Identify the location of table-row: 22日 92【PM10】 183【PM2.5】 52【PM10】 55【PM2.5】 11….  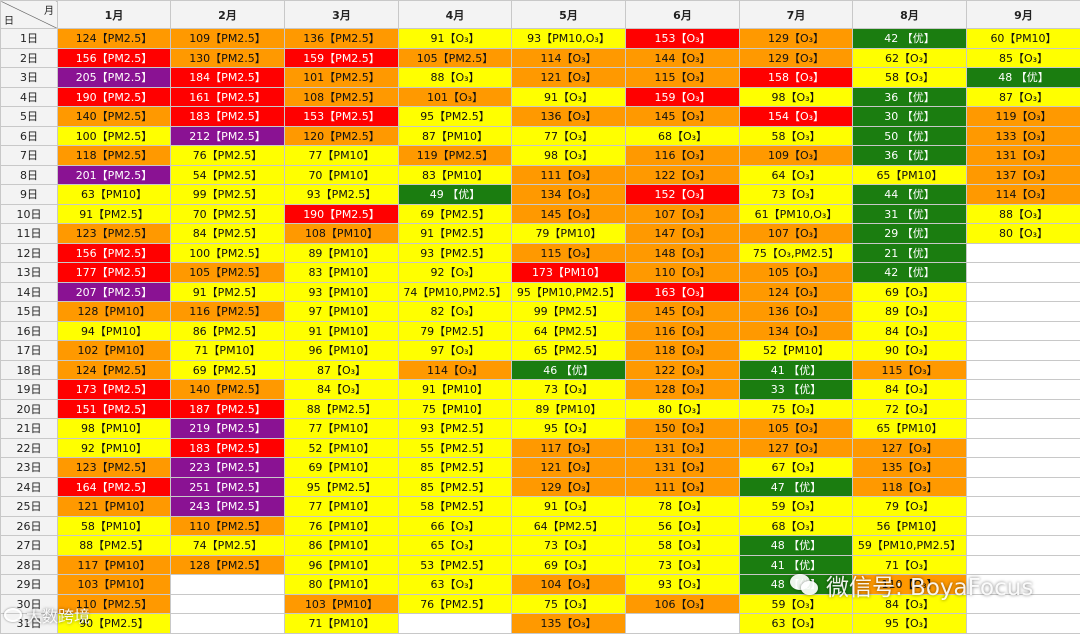
(540, 447).